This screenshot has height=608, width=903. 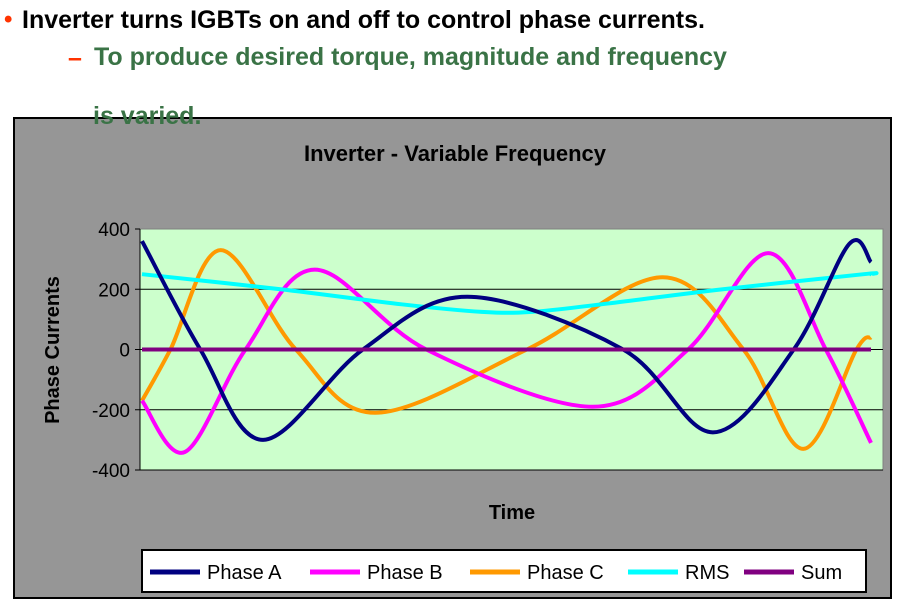 I want to click on legend-label: Phase C, so click(x=565, y=573).